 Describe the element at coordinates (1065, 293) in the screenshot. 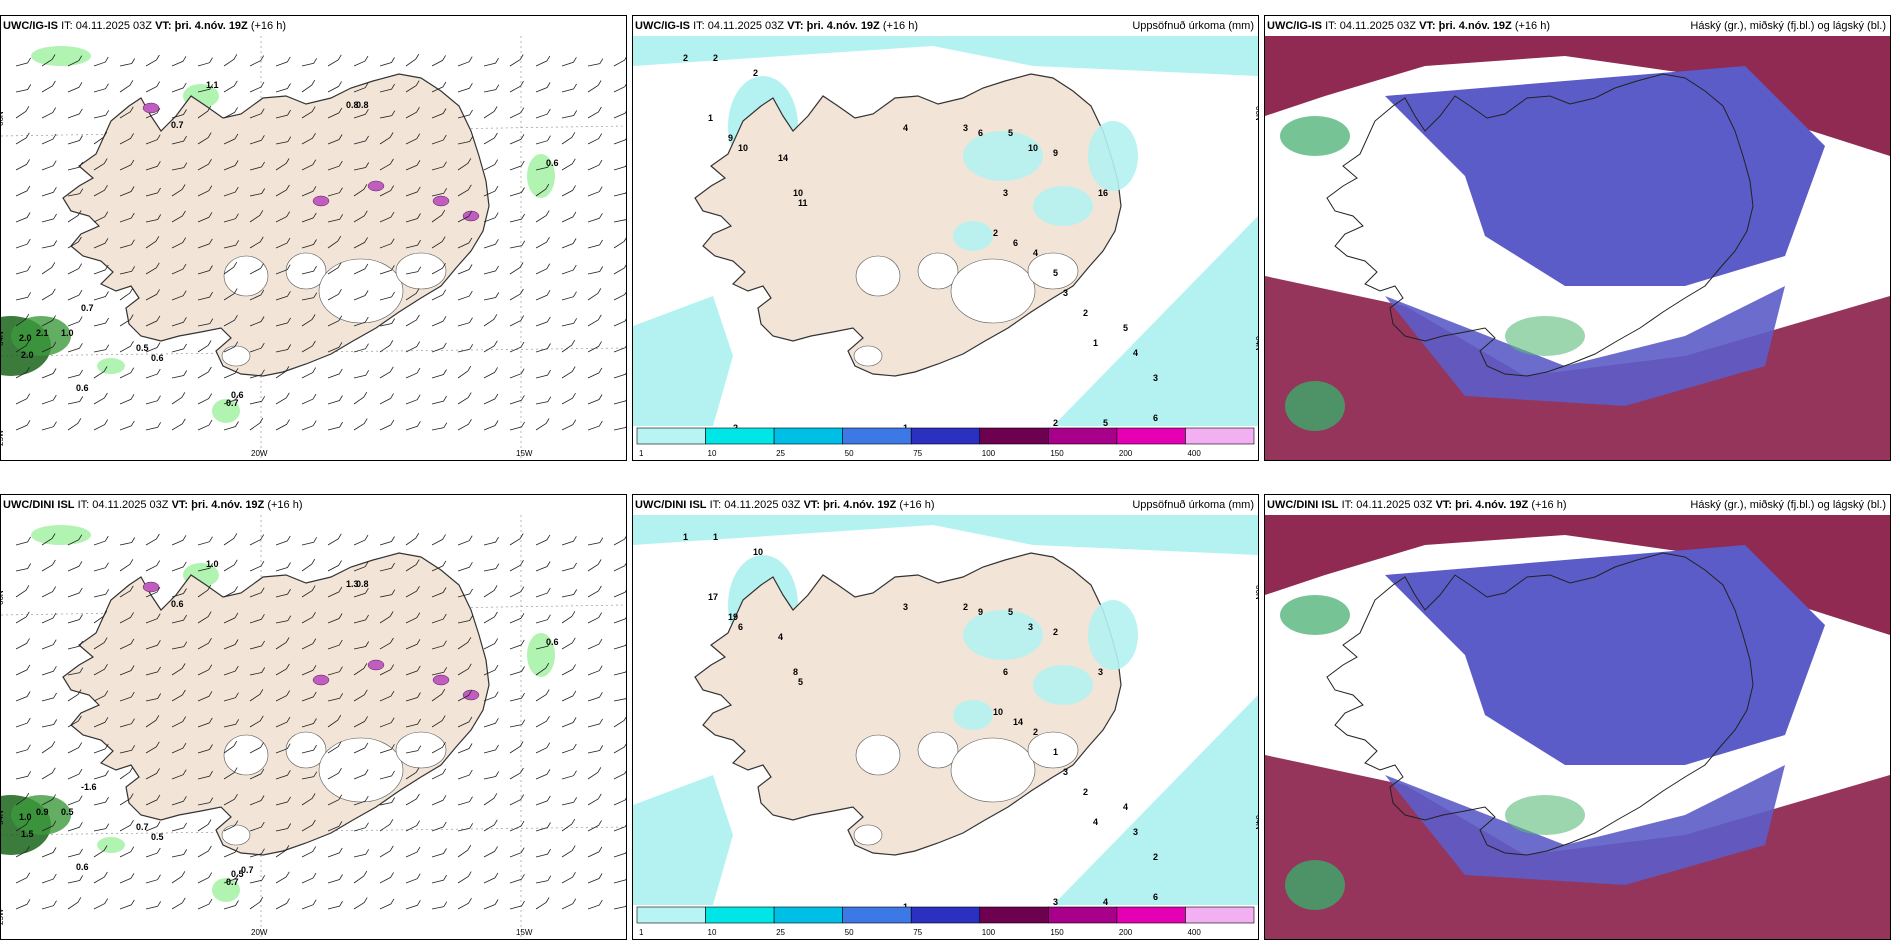

I see `precip-value: 3` at that location.